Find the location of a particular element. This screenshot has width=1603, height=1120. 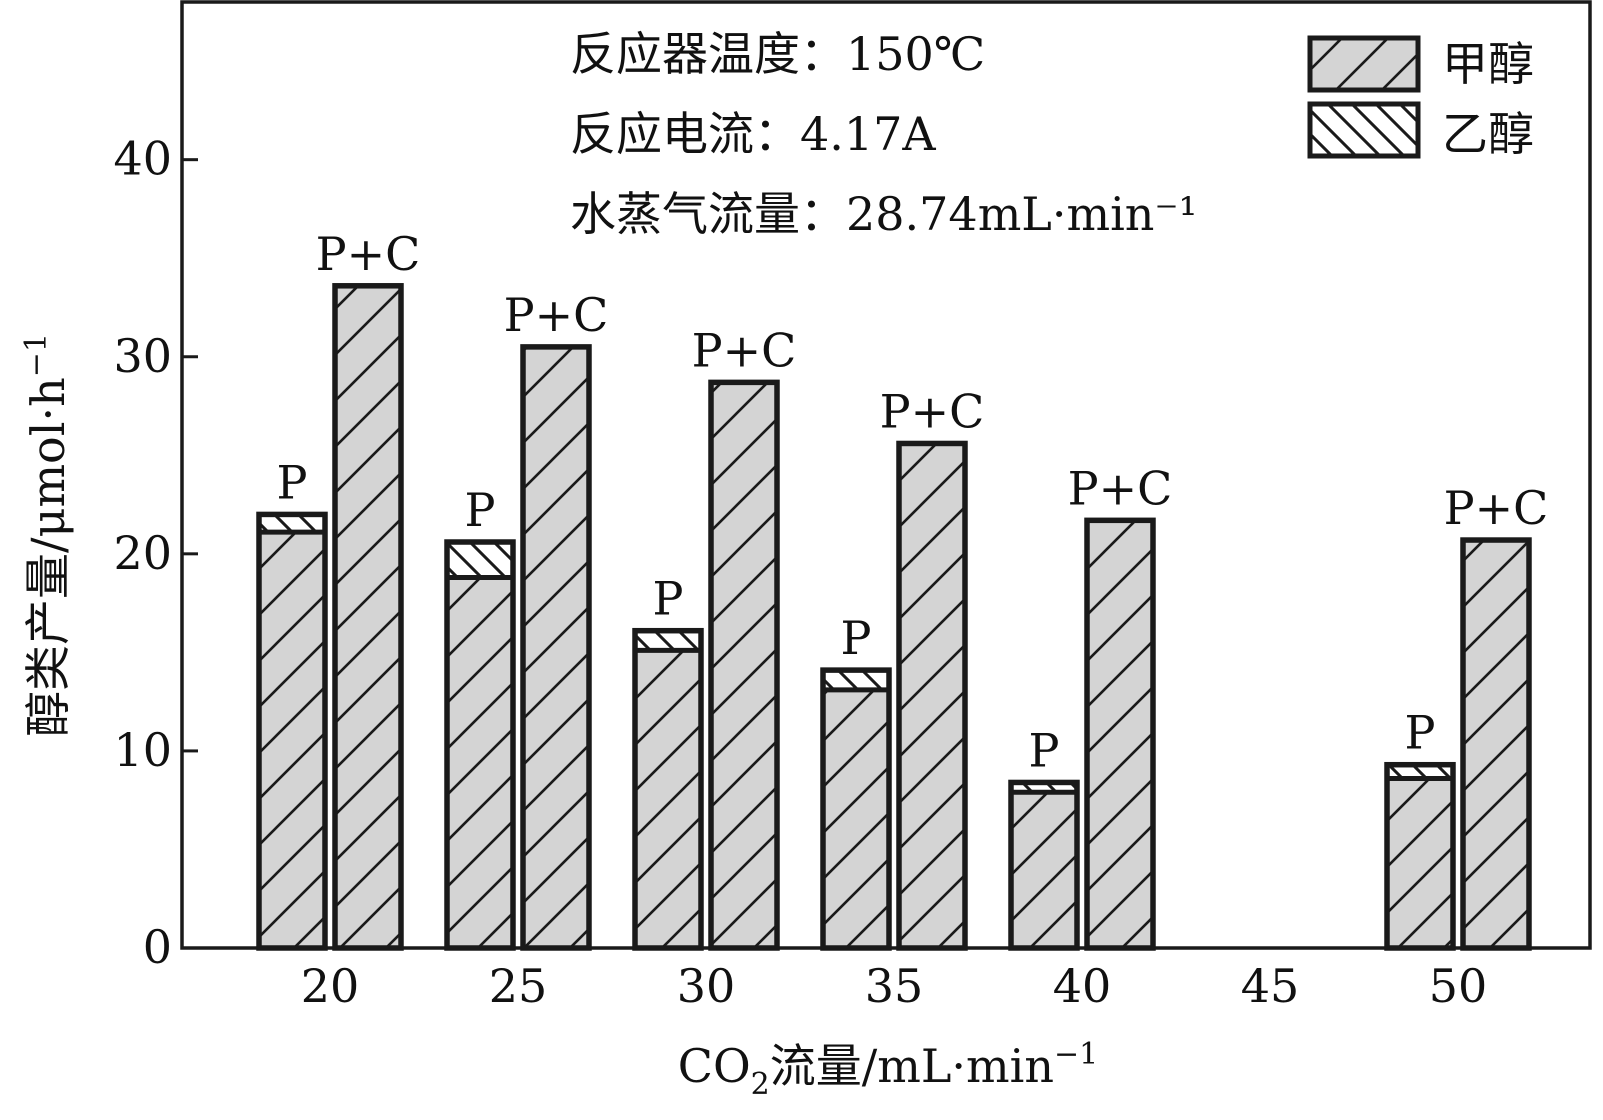

y-axis: 0 10 20 30 40 is located at coordinates (155, 553).